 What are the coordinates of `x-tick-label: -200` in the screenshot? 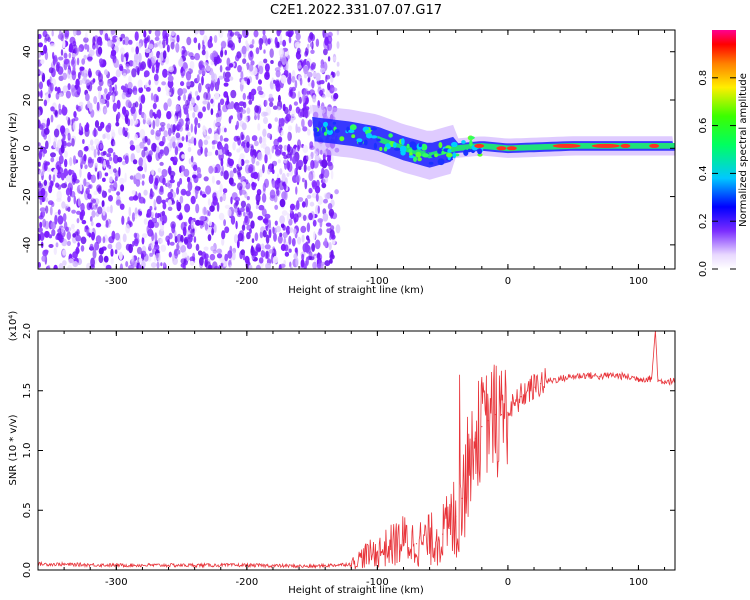 It's located at (247, 582).